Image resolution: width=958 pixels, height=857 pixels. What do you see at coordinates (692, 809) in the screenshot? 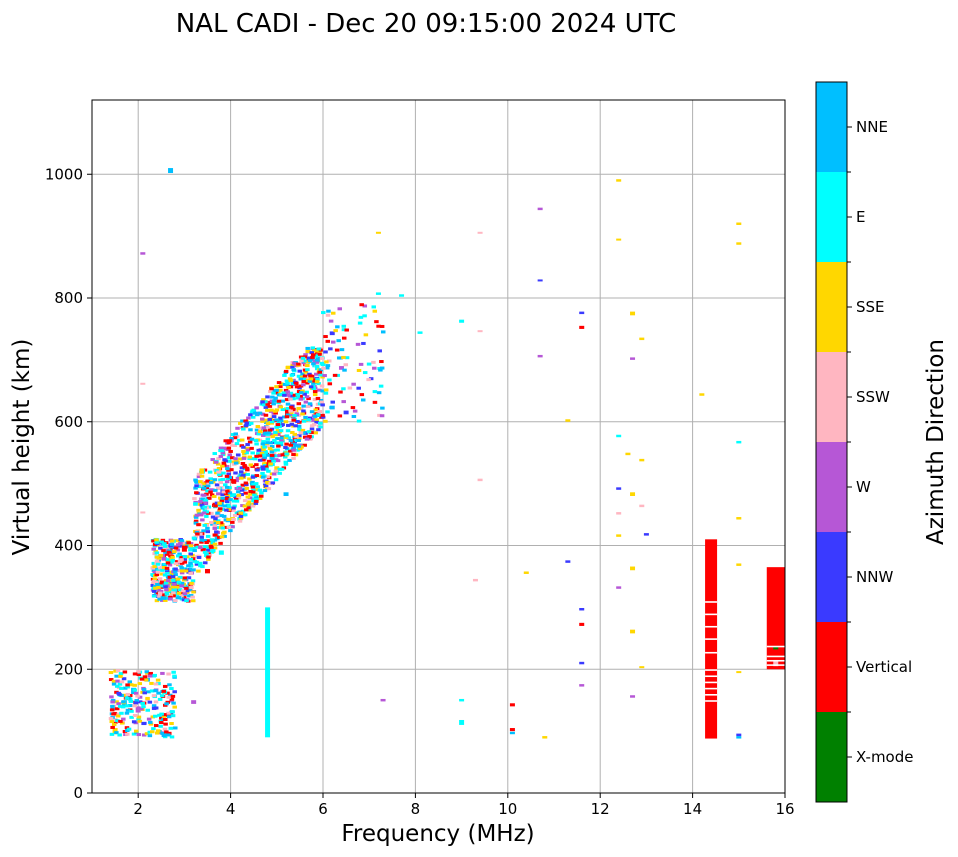
I see `x-tick-label: 14` at bounding box center [692, 809].